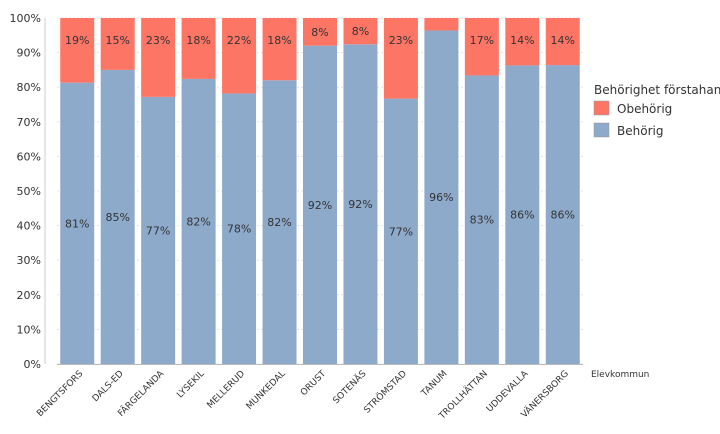 This screenshot has height=434, width=720. What do you see at coordinates (350, 387) in the screenshot?
I see `x-tick-label: SOTENÄS` at bounding box center [350, 387].